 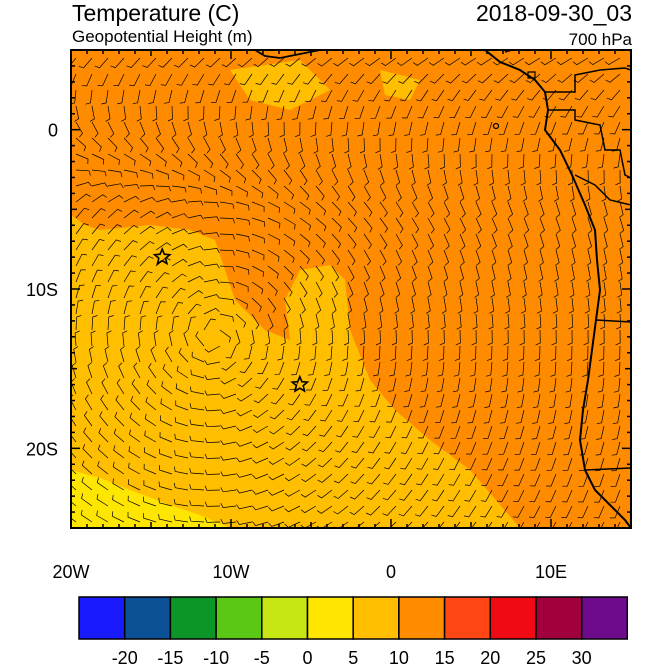 I want to click on colorbar-label: -10, so click(x=216, y=657).